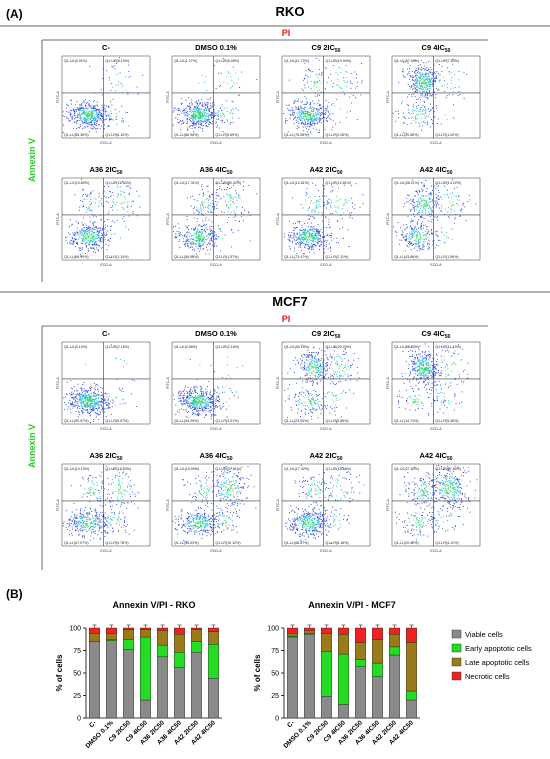  Describe the element at coordinates (296, 61) in the screenshot. I see `quadrant-percent-q1: Q1-UL(11.72%)` at that location.